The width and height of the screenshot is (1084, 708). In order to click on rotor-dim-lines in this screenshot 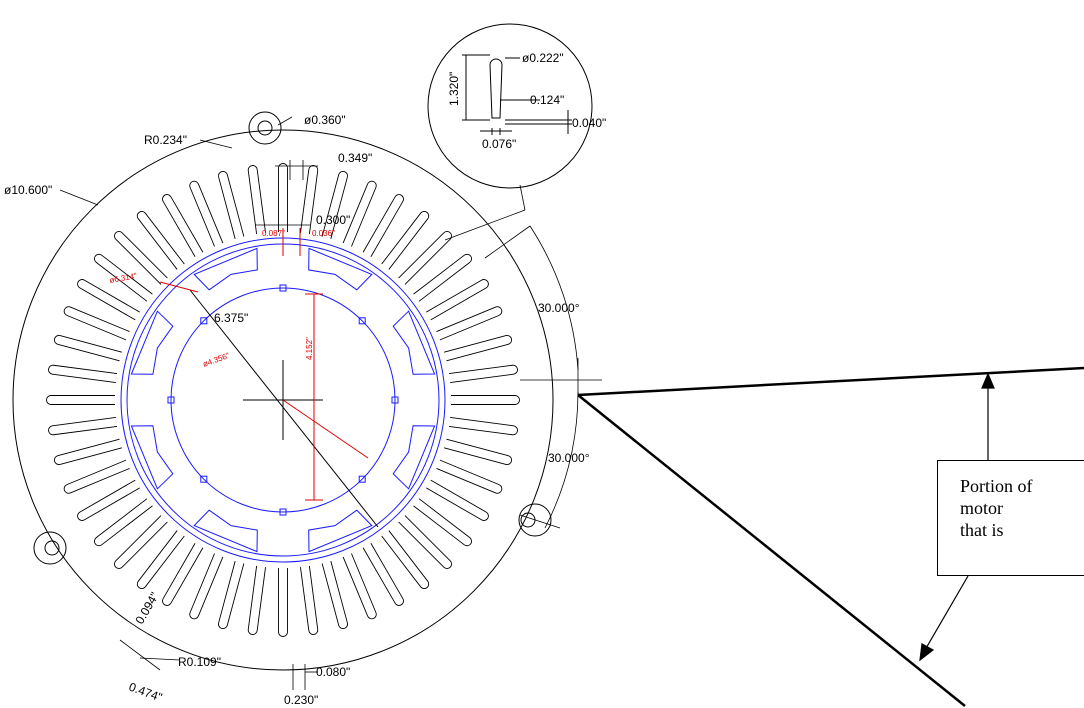, I will do `click(264, 364)`.